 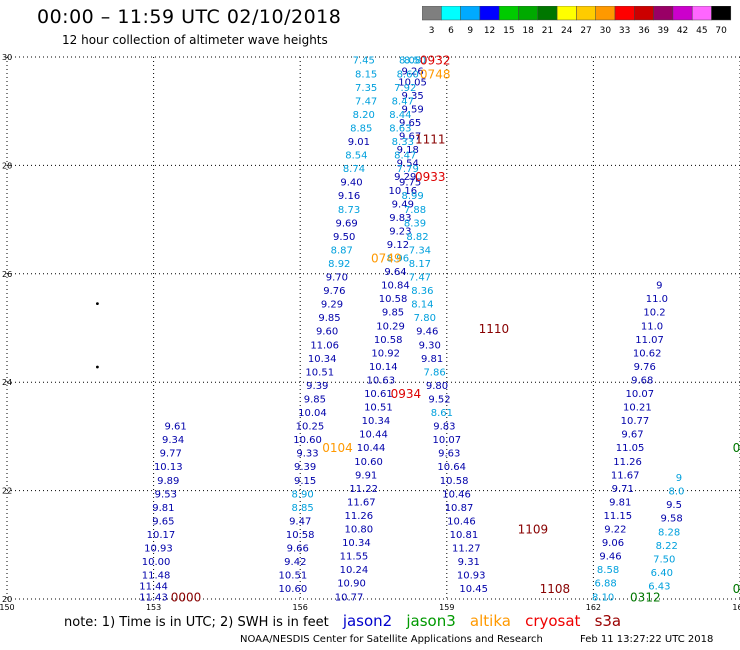 I want to click on wave-height-label: 9.61, so click(x=175, y=427).